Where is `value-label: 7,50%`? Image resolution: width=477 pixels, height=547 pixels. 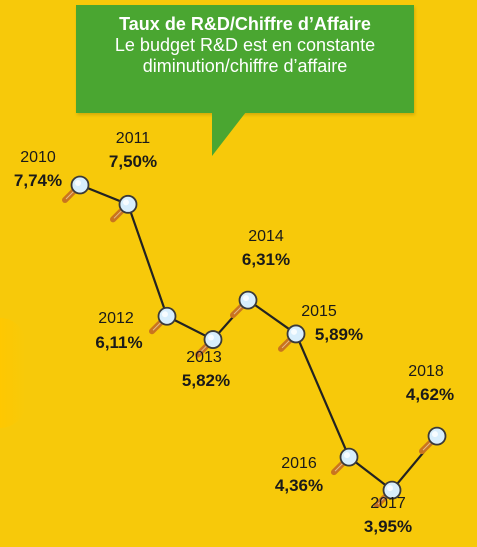 value-label: 7,50% is located at coordinates (133, 161).